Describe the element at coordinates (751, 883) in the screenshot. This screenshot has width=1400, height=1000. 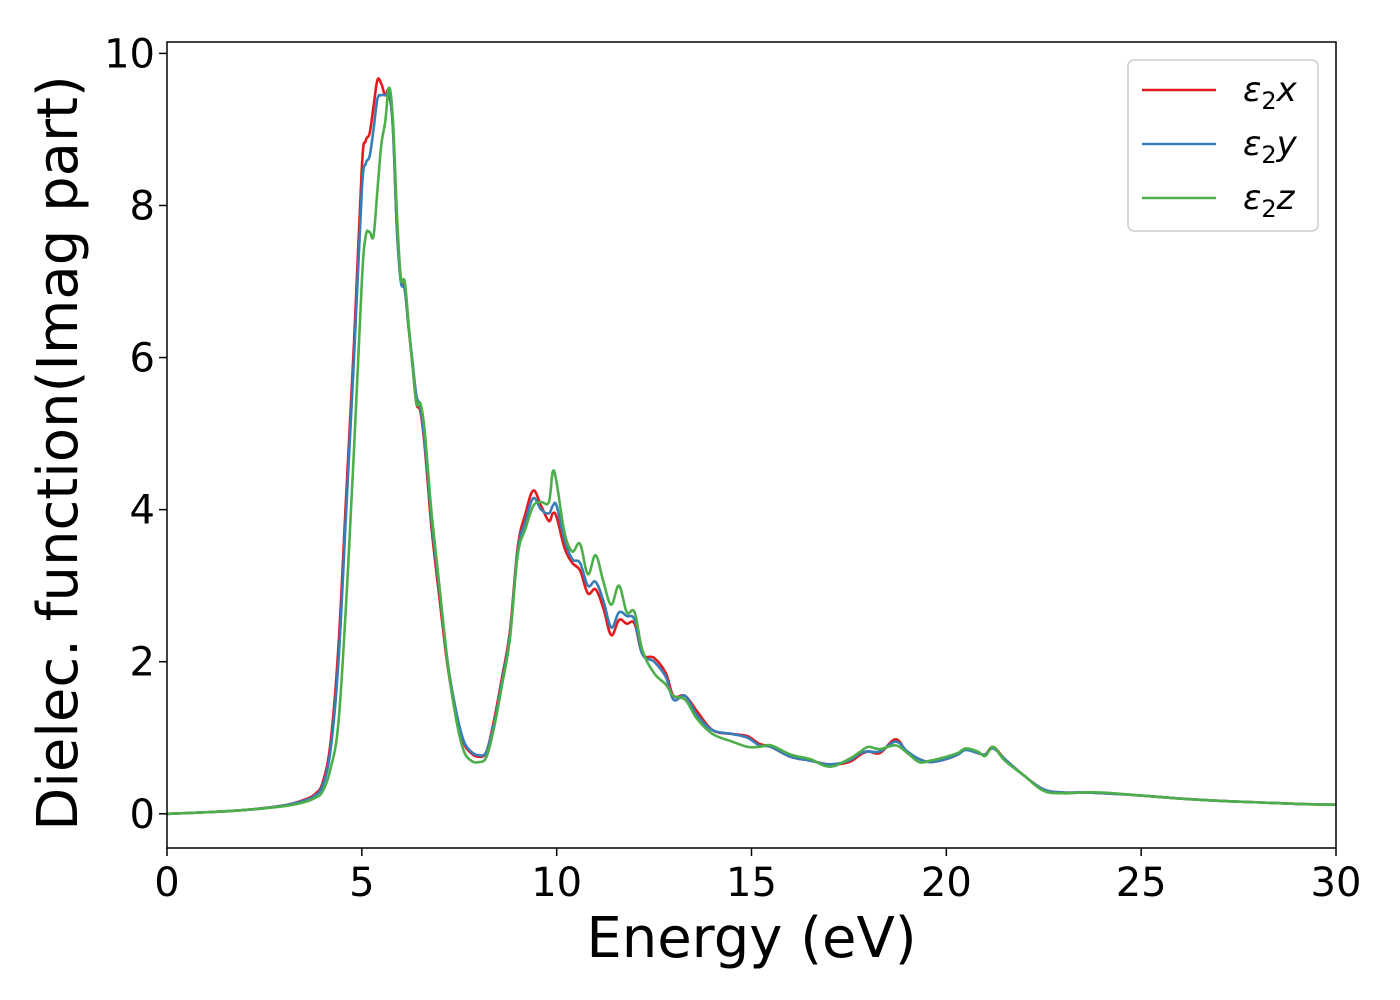
I see `x-tick-label: 15` at that location.